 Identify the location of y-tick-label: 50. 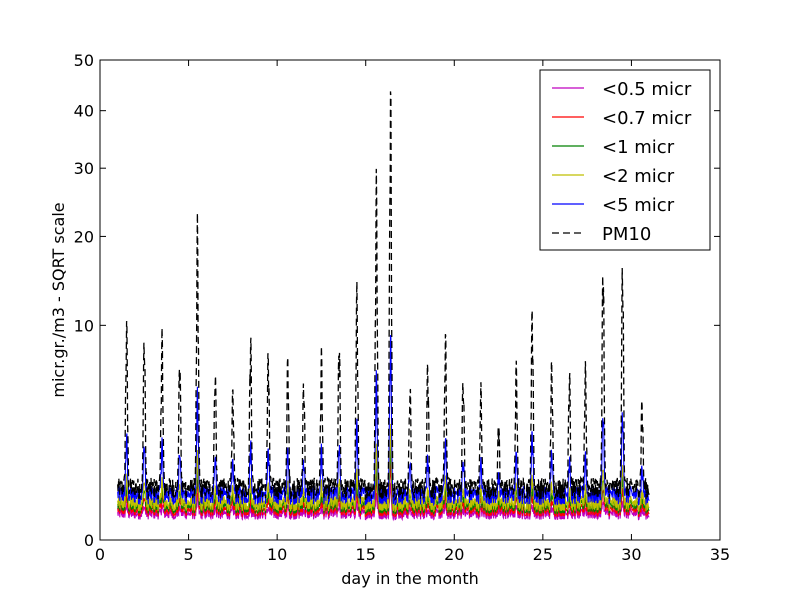
(84, 60).